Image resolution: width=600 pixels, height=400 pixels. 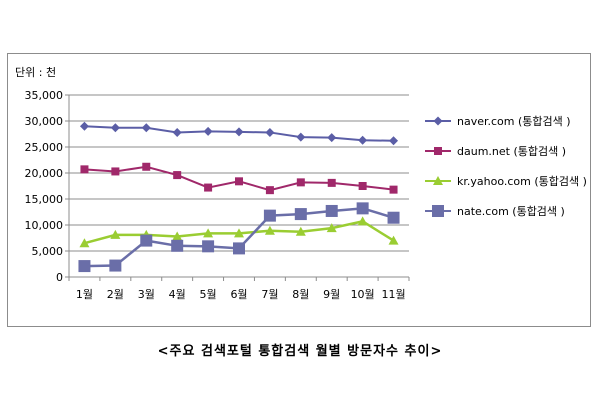 I want to click on y-tick-label: 35,000, so click(x=44, y=95).